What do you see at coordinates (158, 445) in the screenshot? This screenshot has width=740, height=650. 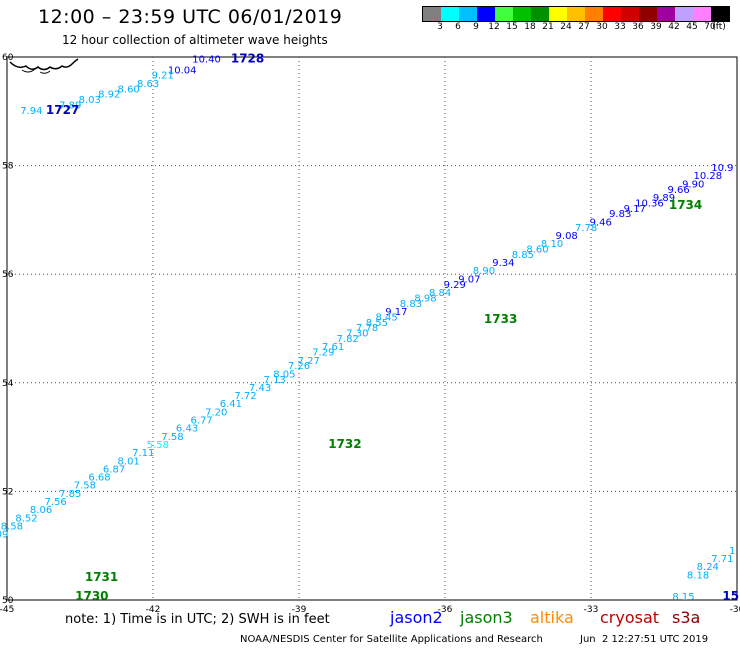 I see `wave-height-value: 5.58` at bounding box center [158, 445].